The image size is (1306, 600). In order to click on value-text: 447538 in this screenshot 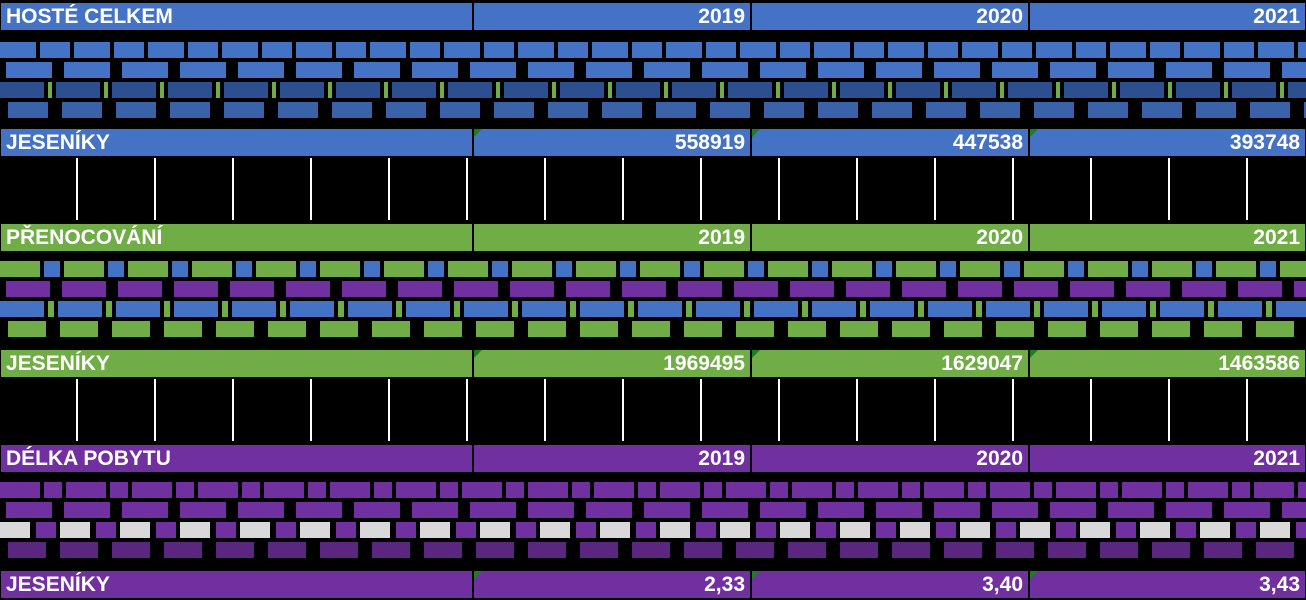, I will do `click(987, 142)`.